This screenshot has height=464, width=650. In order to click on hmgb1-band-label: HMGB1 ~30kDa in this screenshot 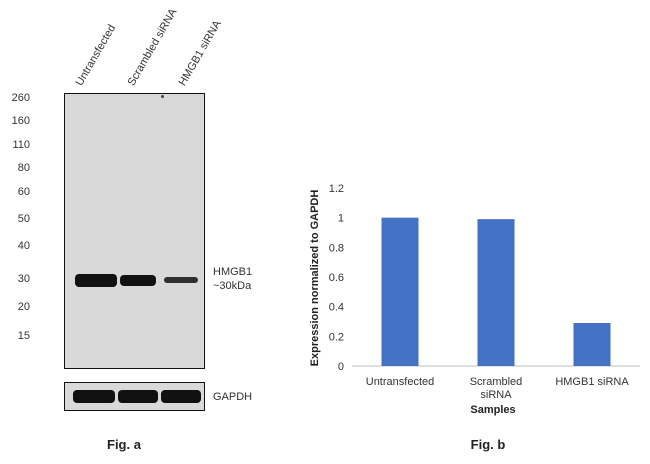, I will do `click(232, 279)`.